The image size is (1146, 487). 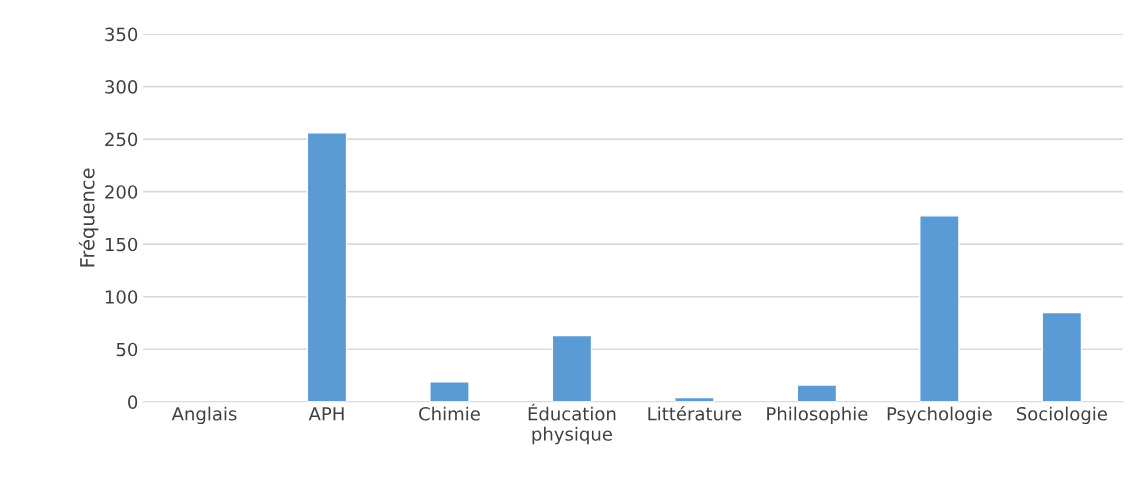 I want to click on y-tick-label: 150, so click(x=121, y=244).